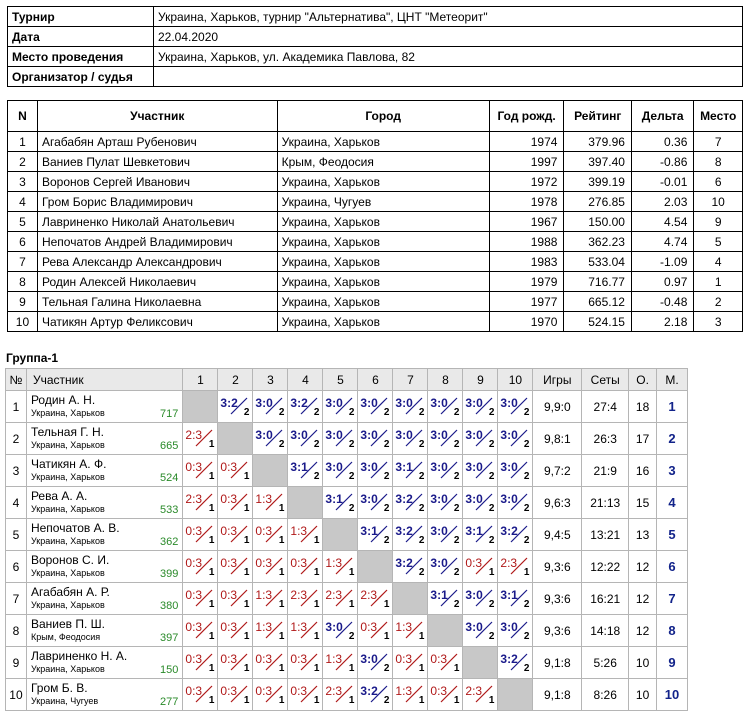 The height and width of the screenshot is (711, 750). What do you see at coordinates (375, 534) in the screenshot?
I see `match-result-cell: 3:1 2` at bounding box center [375, 534].